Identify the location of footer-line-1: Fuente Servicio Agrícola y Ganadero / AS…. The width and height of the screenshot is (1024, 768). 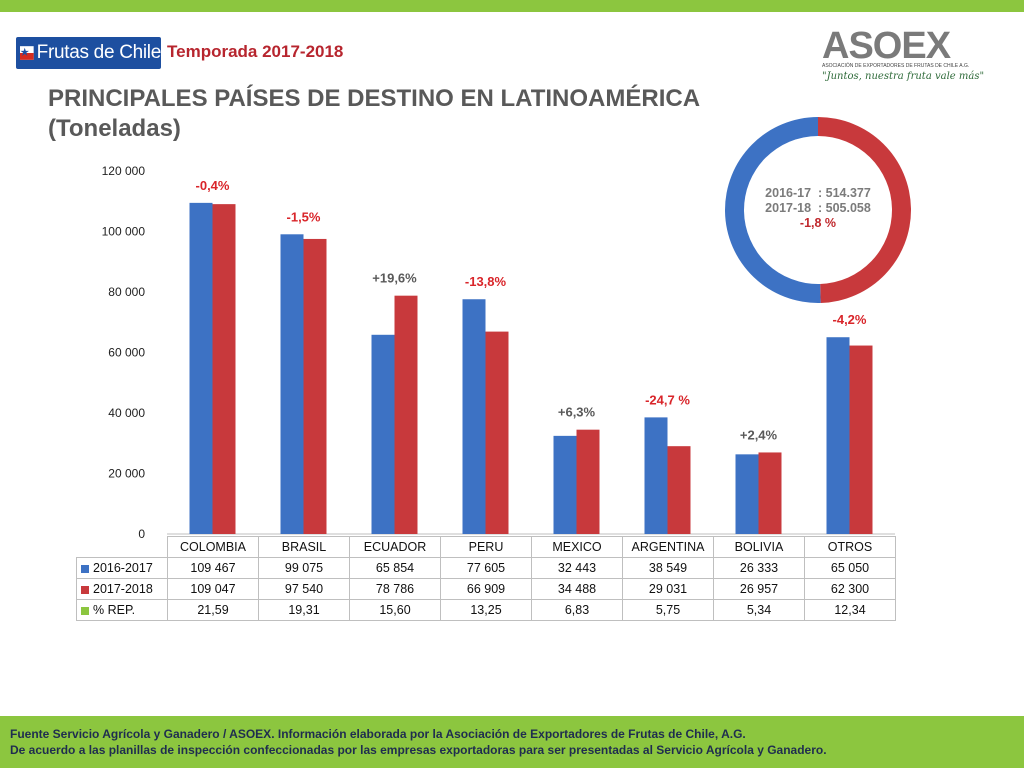
(378, 734).